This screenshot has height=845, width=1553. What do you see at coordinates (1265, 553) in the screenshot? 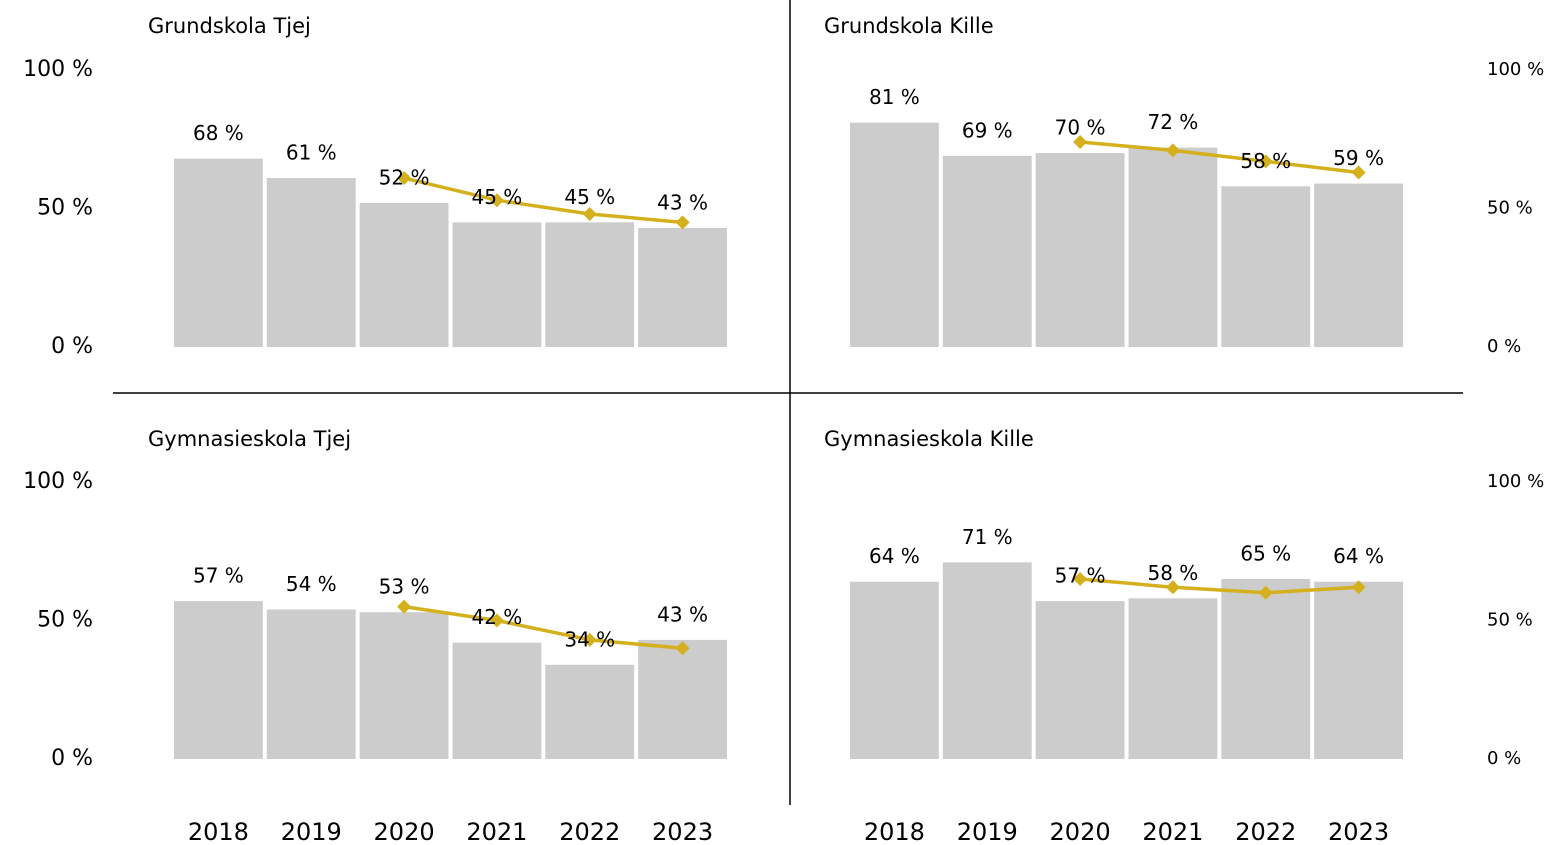
I see `data-label: 65 %` at bounding box center [1265, 553].